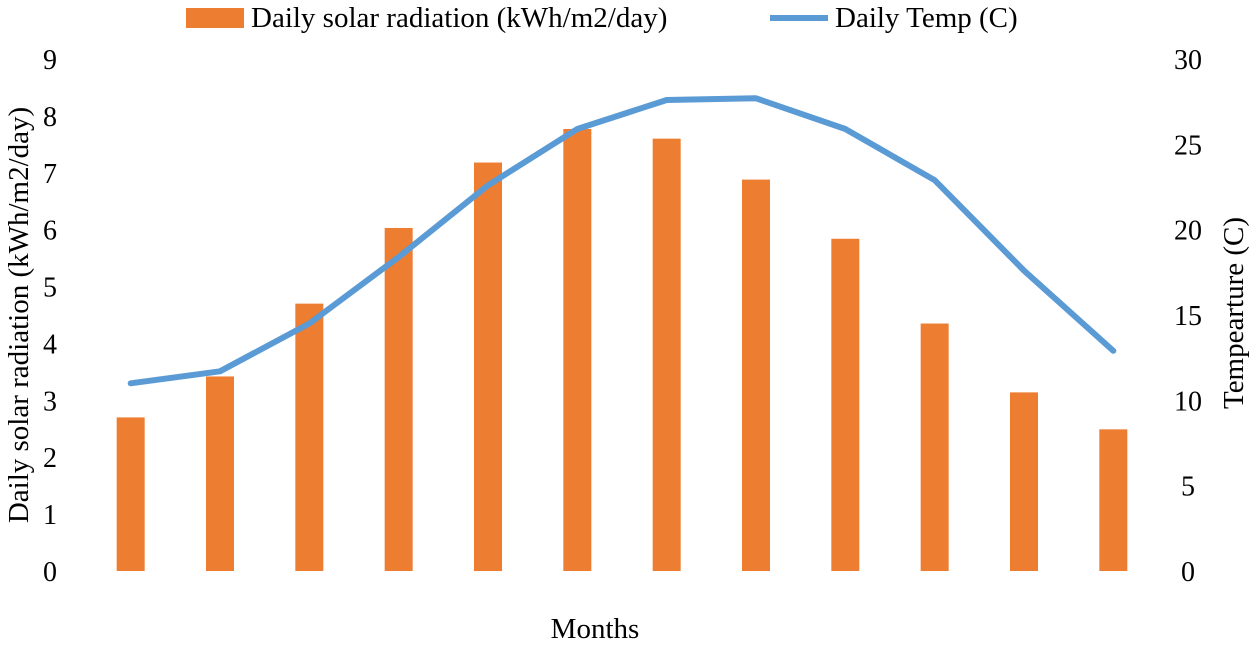  Describe the element at coordinates (1188, 145) in the screenshot. I see `y-right-tick-label: 25` at that location.